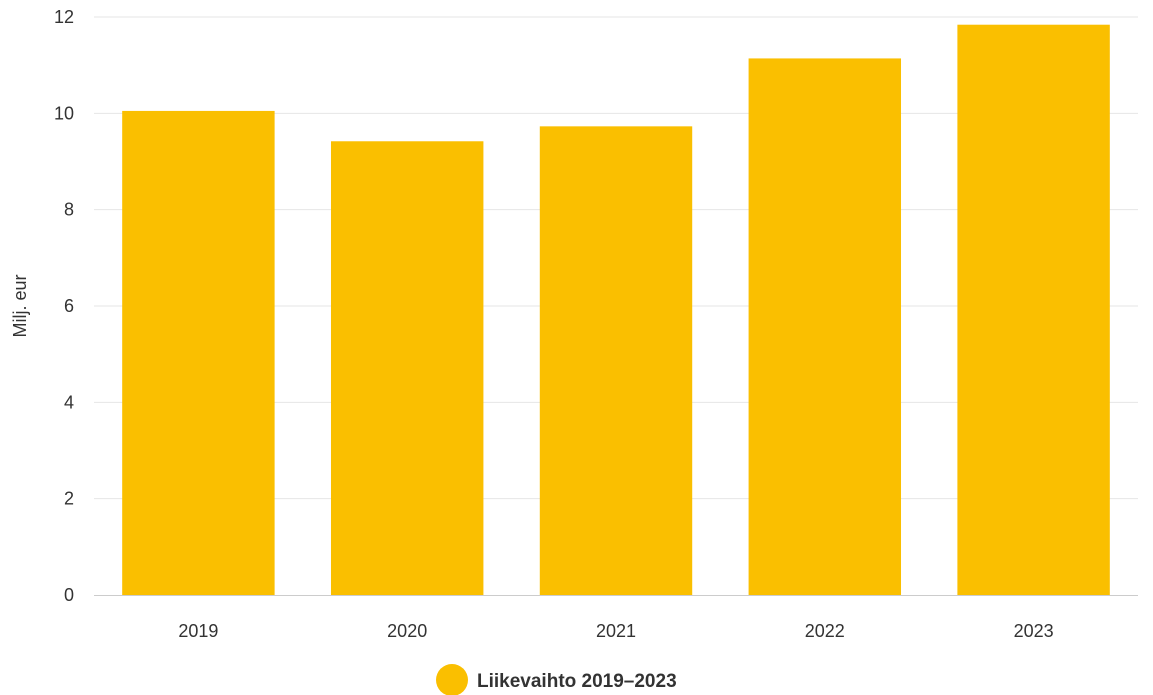  Describe the element at coordinates (1034, 631) in the screenshot. I see `x-tick-label: 2023` at that location.